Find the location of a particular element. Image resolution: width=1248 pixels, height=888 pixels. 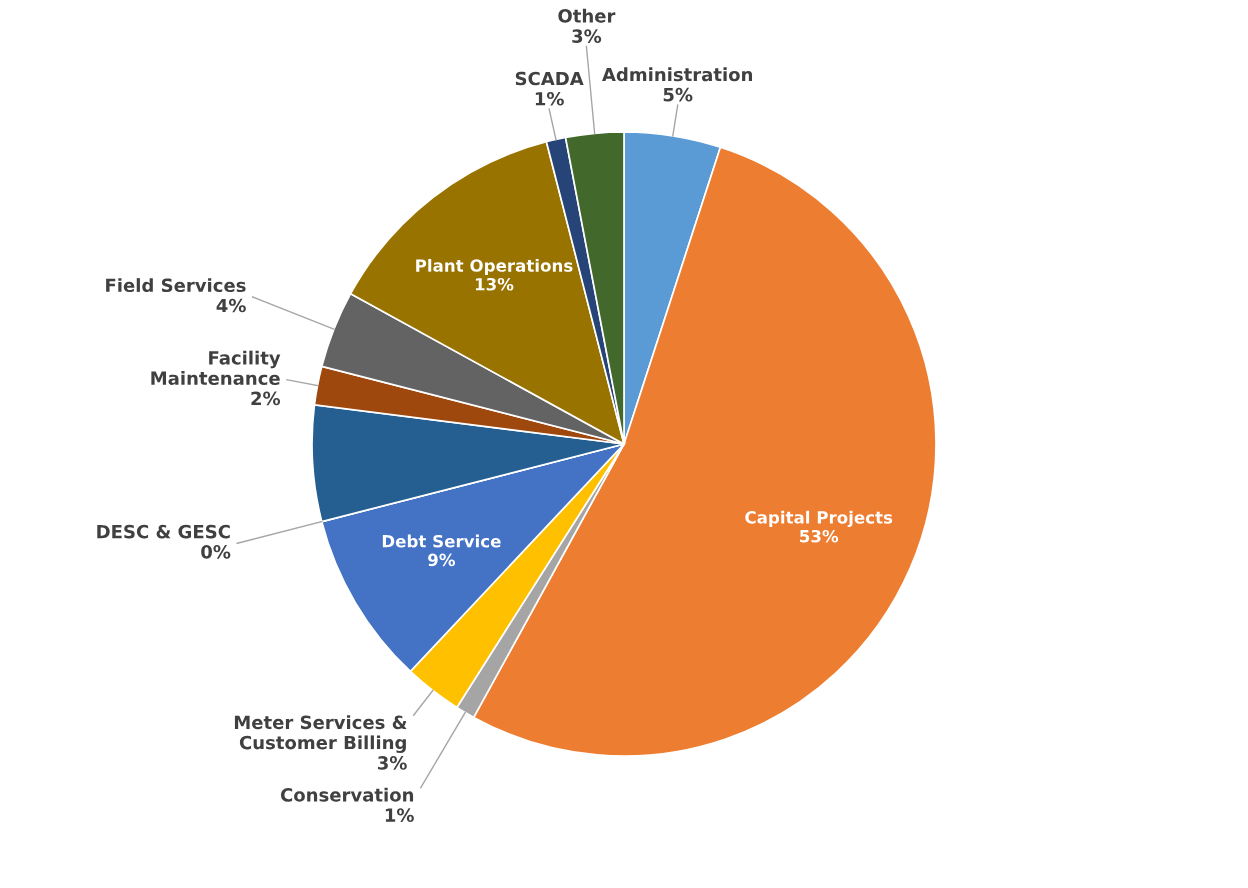

text: 0% is located at coordinates (216, 552).